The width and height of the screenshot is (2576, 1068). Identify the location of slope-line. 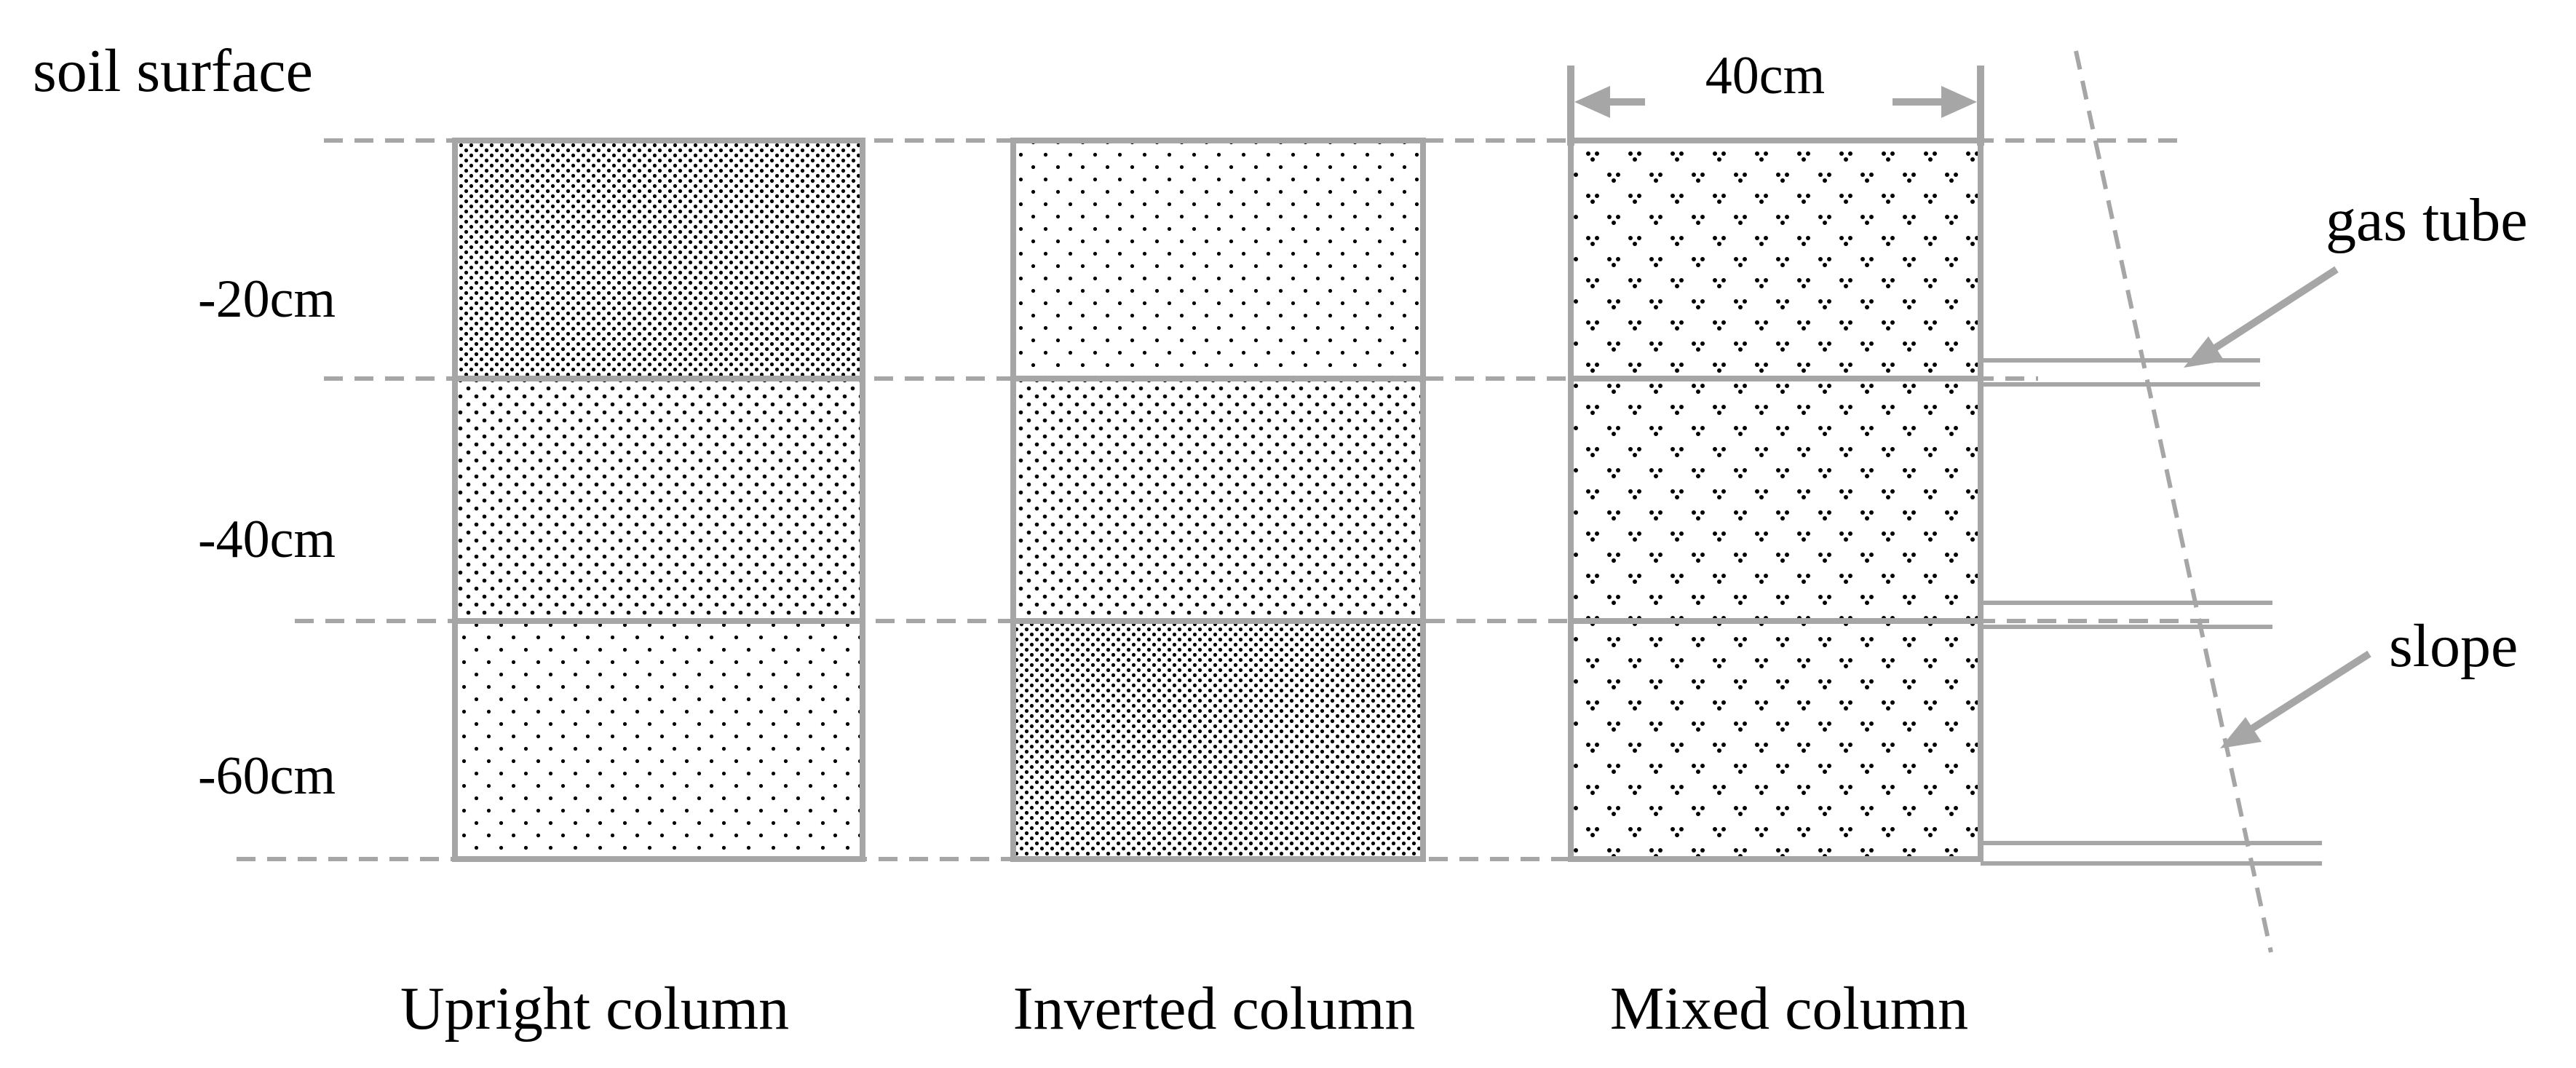
(2173, 502).